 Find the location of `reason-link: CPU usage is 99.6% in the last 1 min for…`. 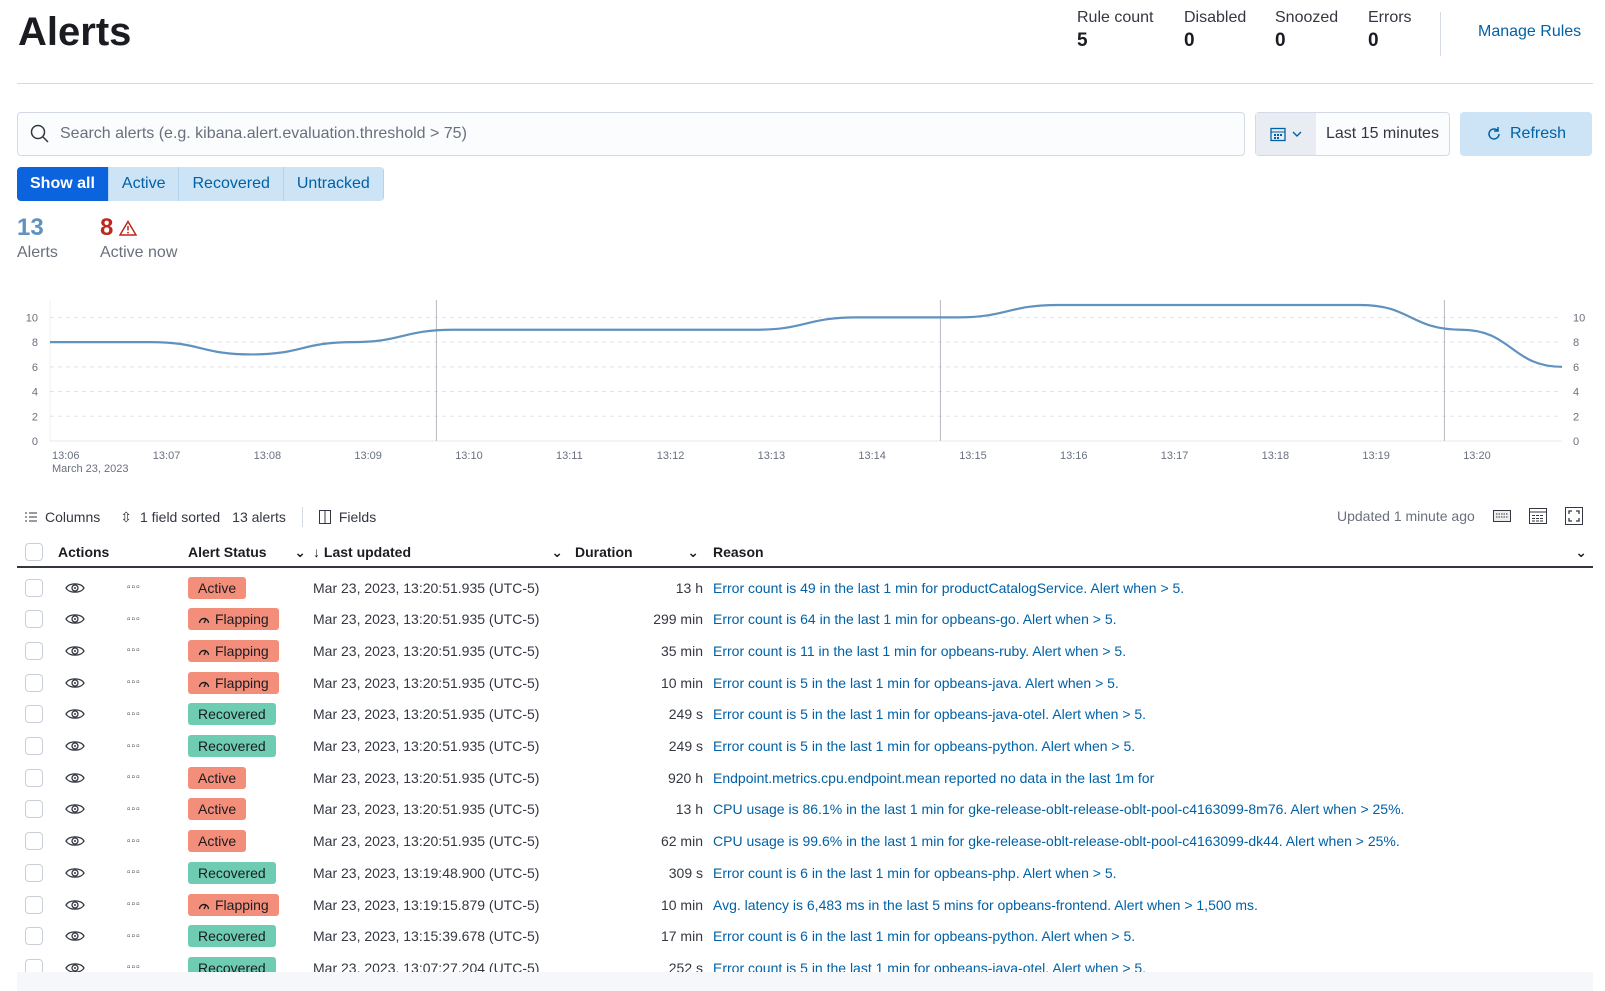

reason-link: CPU usage is 99.6% in the last 1 min for… is located at coordinates (1056, 841).